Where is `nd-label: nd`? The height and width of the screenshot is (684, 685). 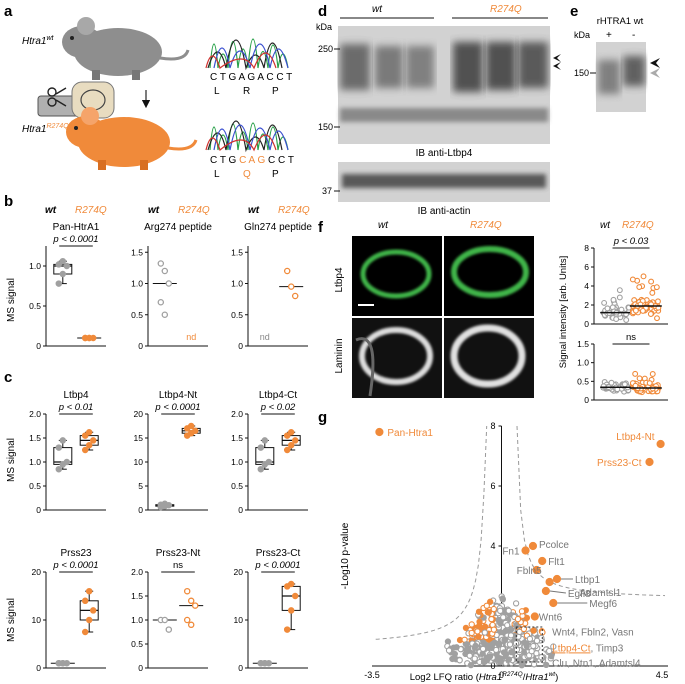 nd-label: nd is located at coordinates (191, 337).